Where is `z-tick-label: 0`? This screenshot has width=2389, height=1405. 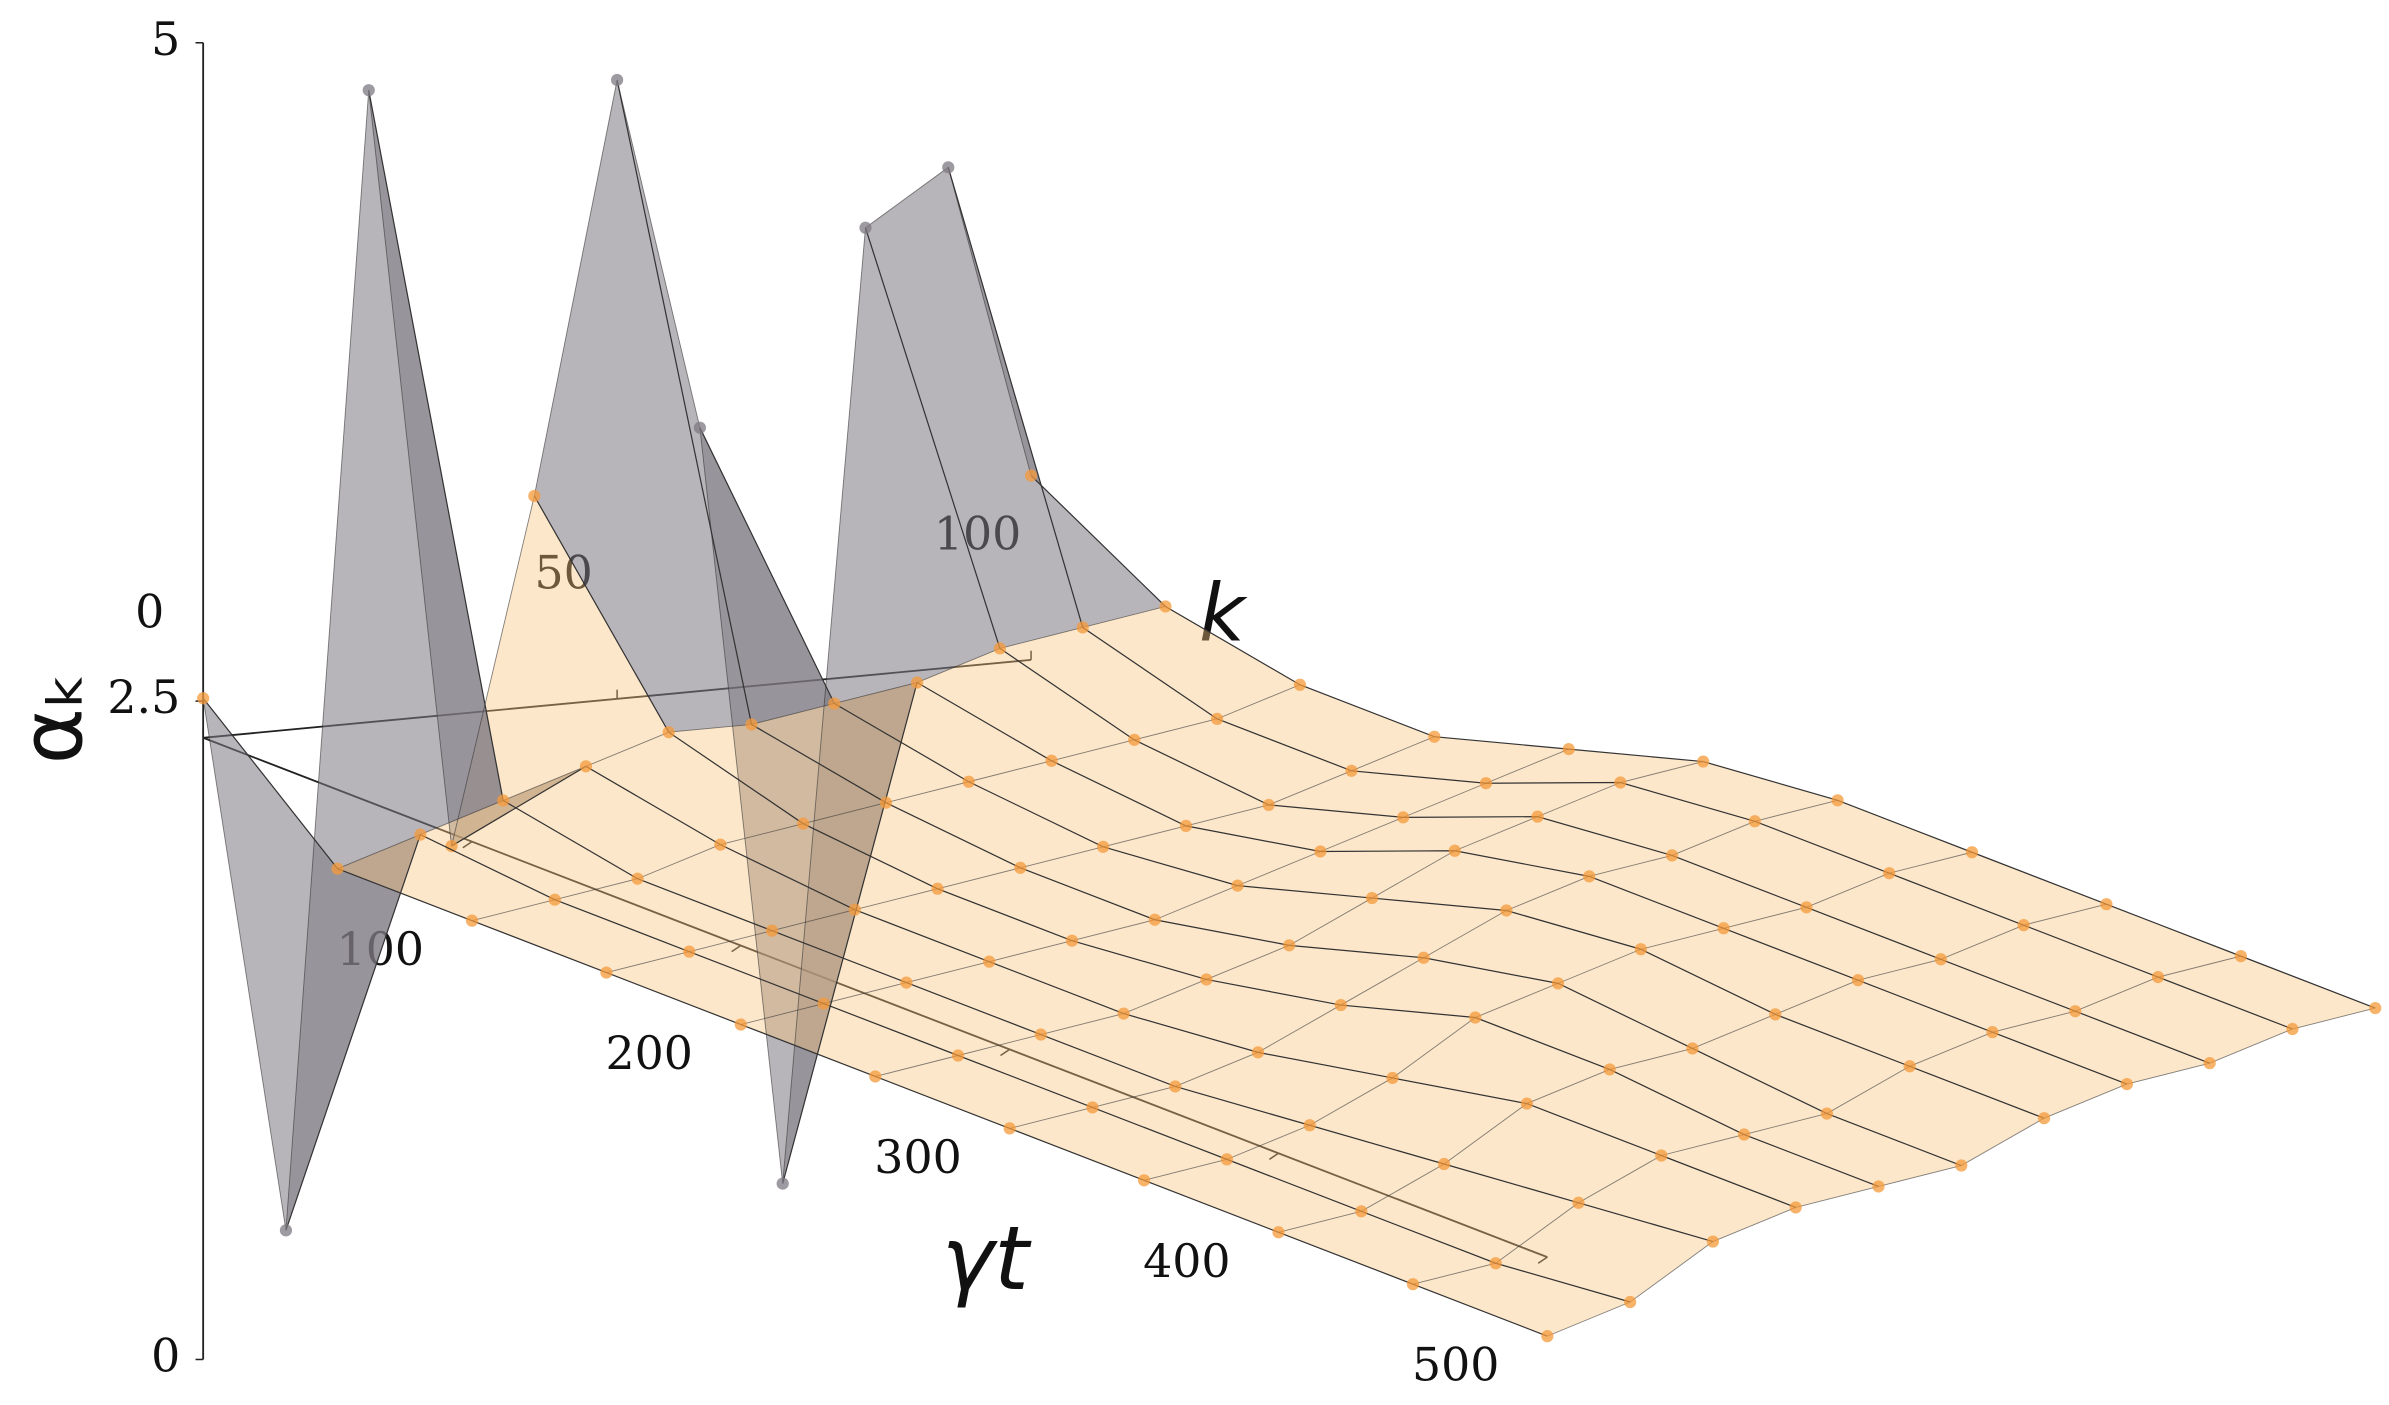
z-tick-label: 0 is located at coordinates (165, 1355).